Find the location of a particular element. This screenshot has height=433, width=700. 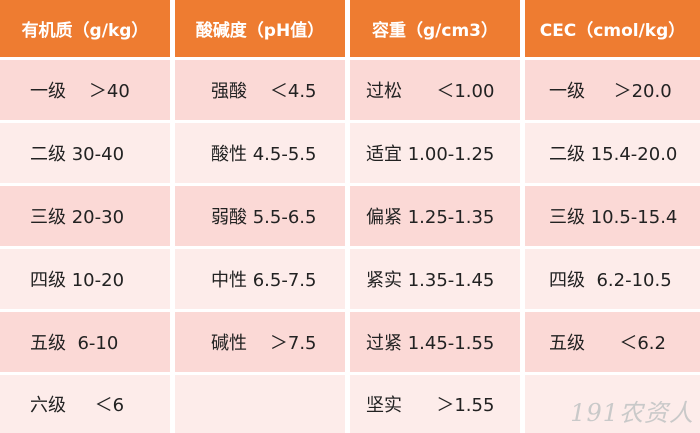

table-cell: 三级 20-30 is located at coordinates (85, 216).